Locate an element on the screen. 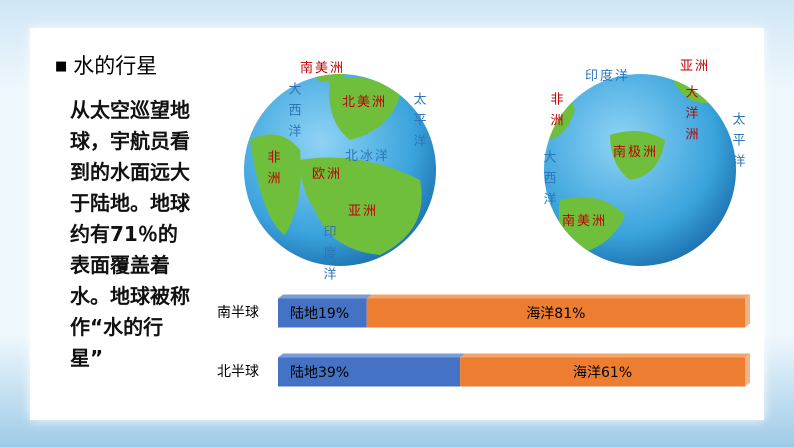 This screenshot has height=447, width=794. category-label: 南半球 is located at coordinates (238, 313).